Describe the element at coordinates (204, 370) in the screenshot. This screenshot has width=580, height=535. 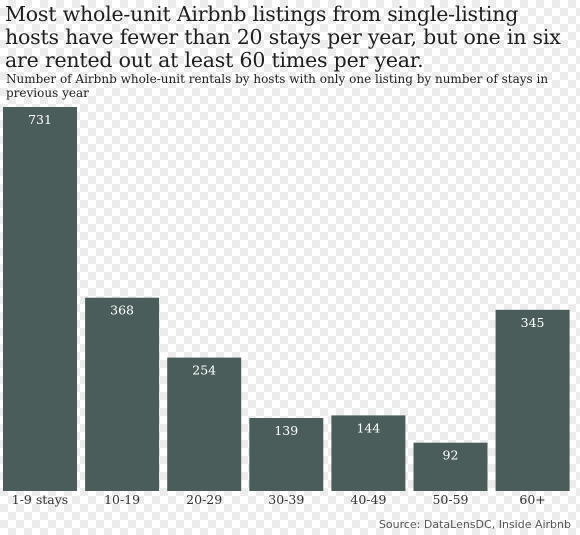
I see `bar-value-label-2: 254` at that location.